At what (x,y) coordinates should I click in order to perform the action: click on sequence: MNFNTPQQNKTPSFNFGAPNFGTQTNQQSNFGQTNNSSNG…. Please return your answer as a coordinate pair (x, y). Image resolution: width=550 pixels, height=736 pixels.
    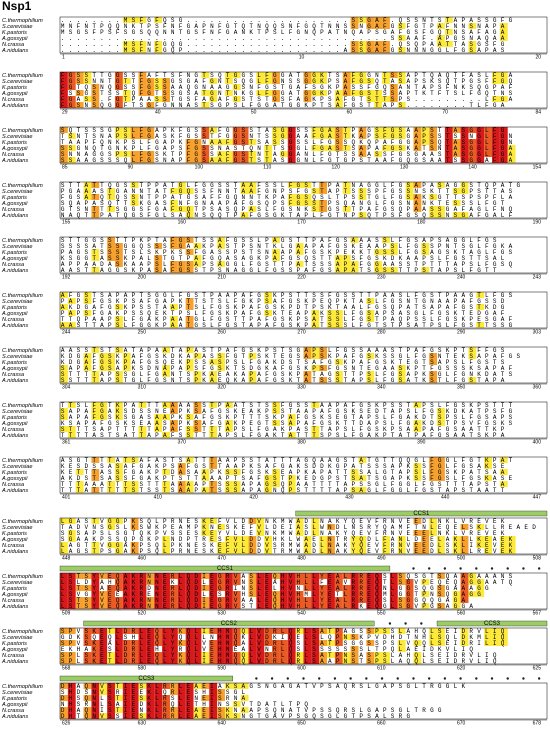
    Looking at the image, I should click on (283, 26).